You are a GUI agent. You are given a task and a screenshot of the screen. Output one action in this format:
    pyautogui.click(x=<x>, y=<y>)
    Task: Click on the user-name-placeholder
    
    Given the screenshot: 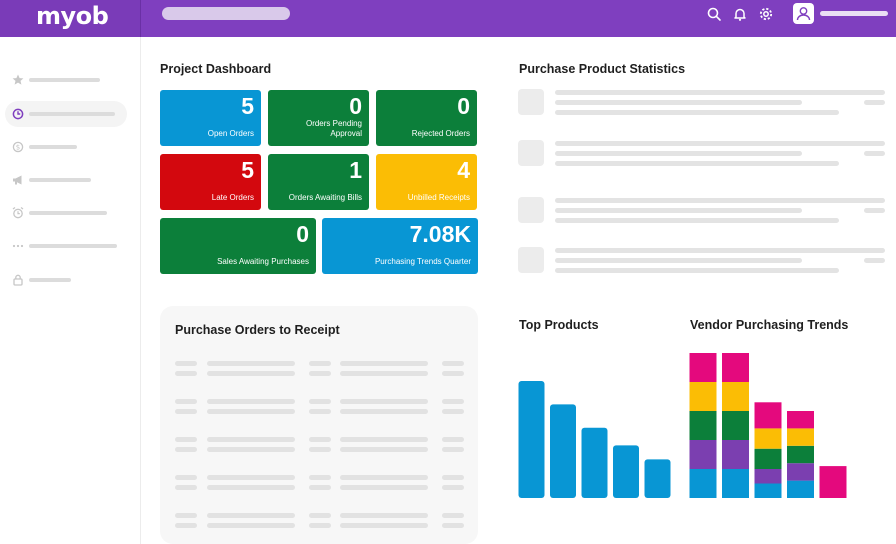 What is the action you would take?
    pyautogui.click(x=854, y=13)
    